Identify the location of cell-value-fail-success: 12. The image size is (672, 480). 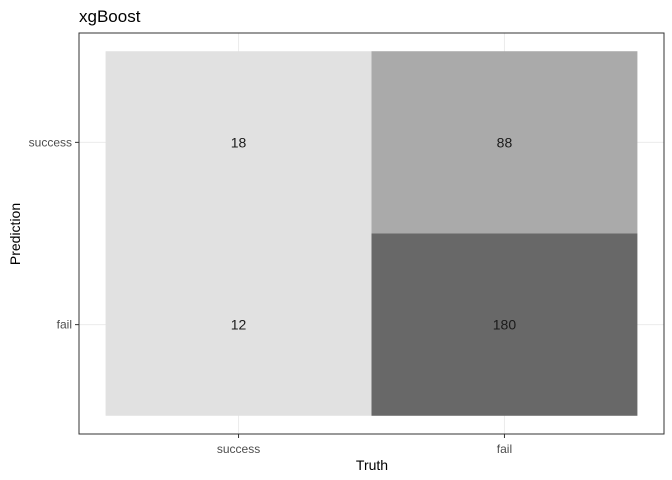
(239, 325).